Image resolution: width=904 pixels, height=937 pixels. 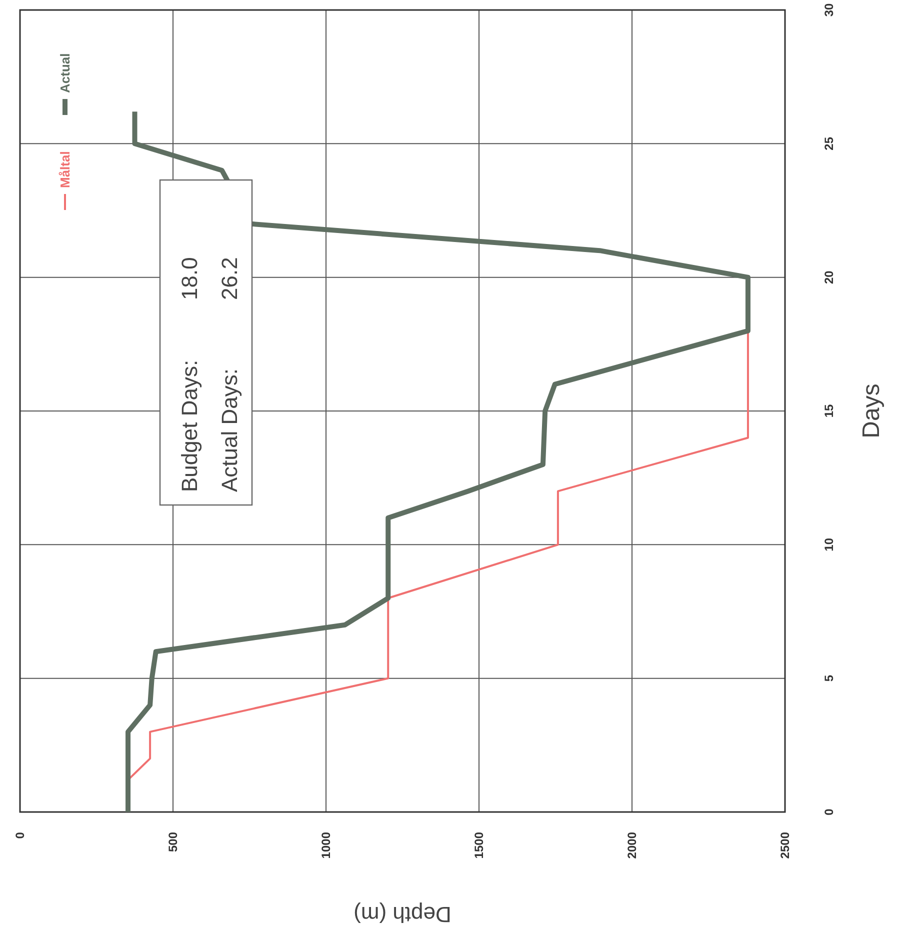 What do you see at coordinates (829, 277) in the screenshot?
I see `y-tick-label: 20` at bounding box center [829, 277].